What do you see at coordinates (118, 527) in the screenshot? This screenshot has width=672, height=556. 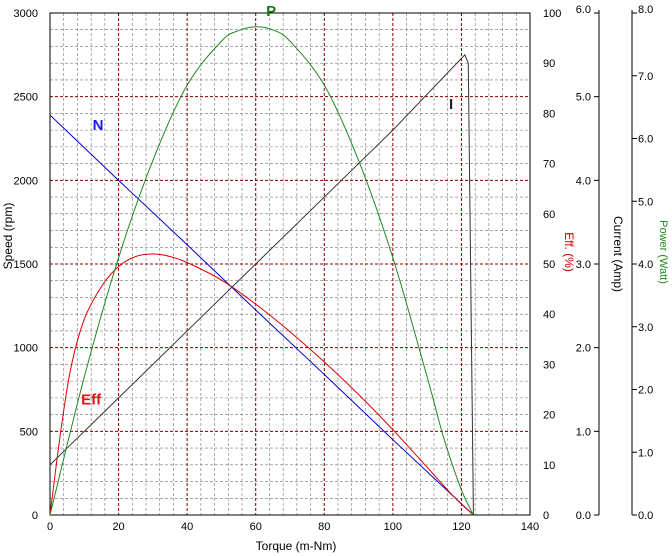 I see `x-tick-label: 20` at bounding box center [118, 527].